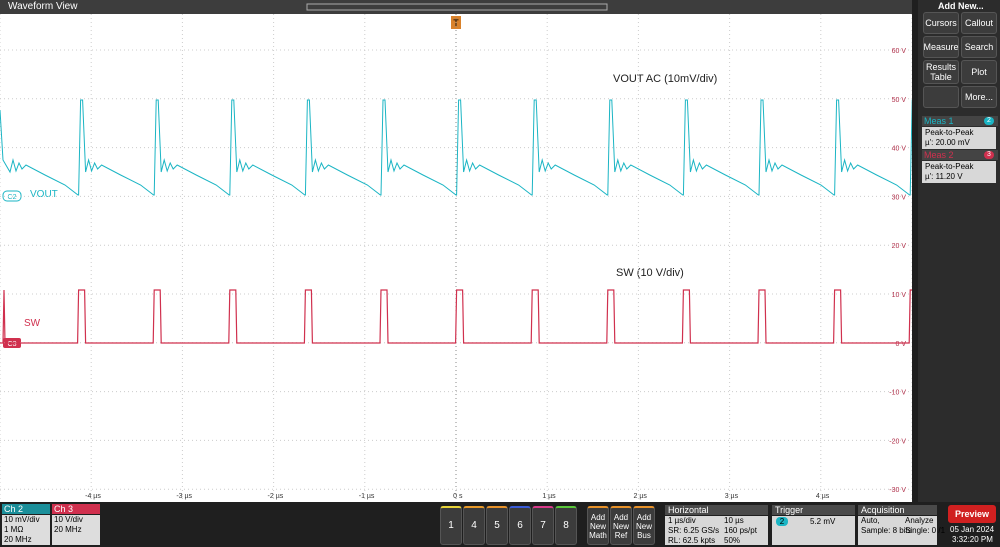 This screenshot has width=1000, height=547. I want to click on meas-badge: 2, so click(989, 121).